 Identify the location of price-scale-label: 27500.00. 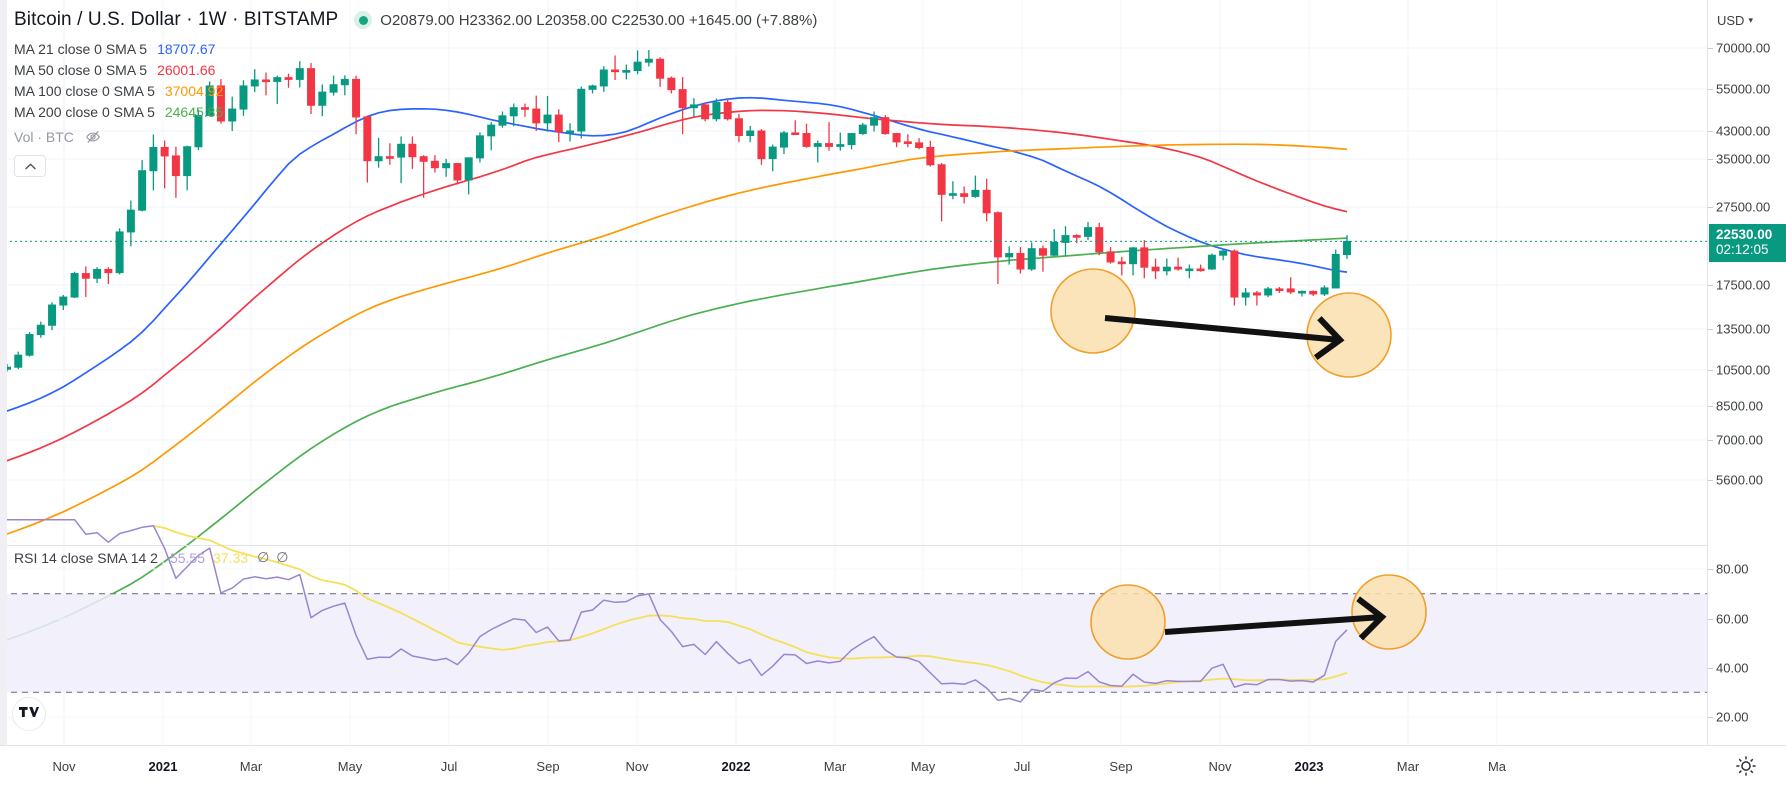
(1743, 207).